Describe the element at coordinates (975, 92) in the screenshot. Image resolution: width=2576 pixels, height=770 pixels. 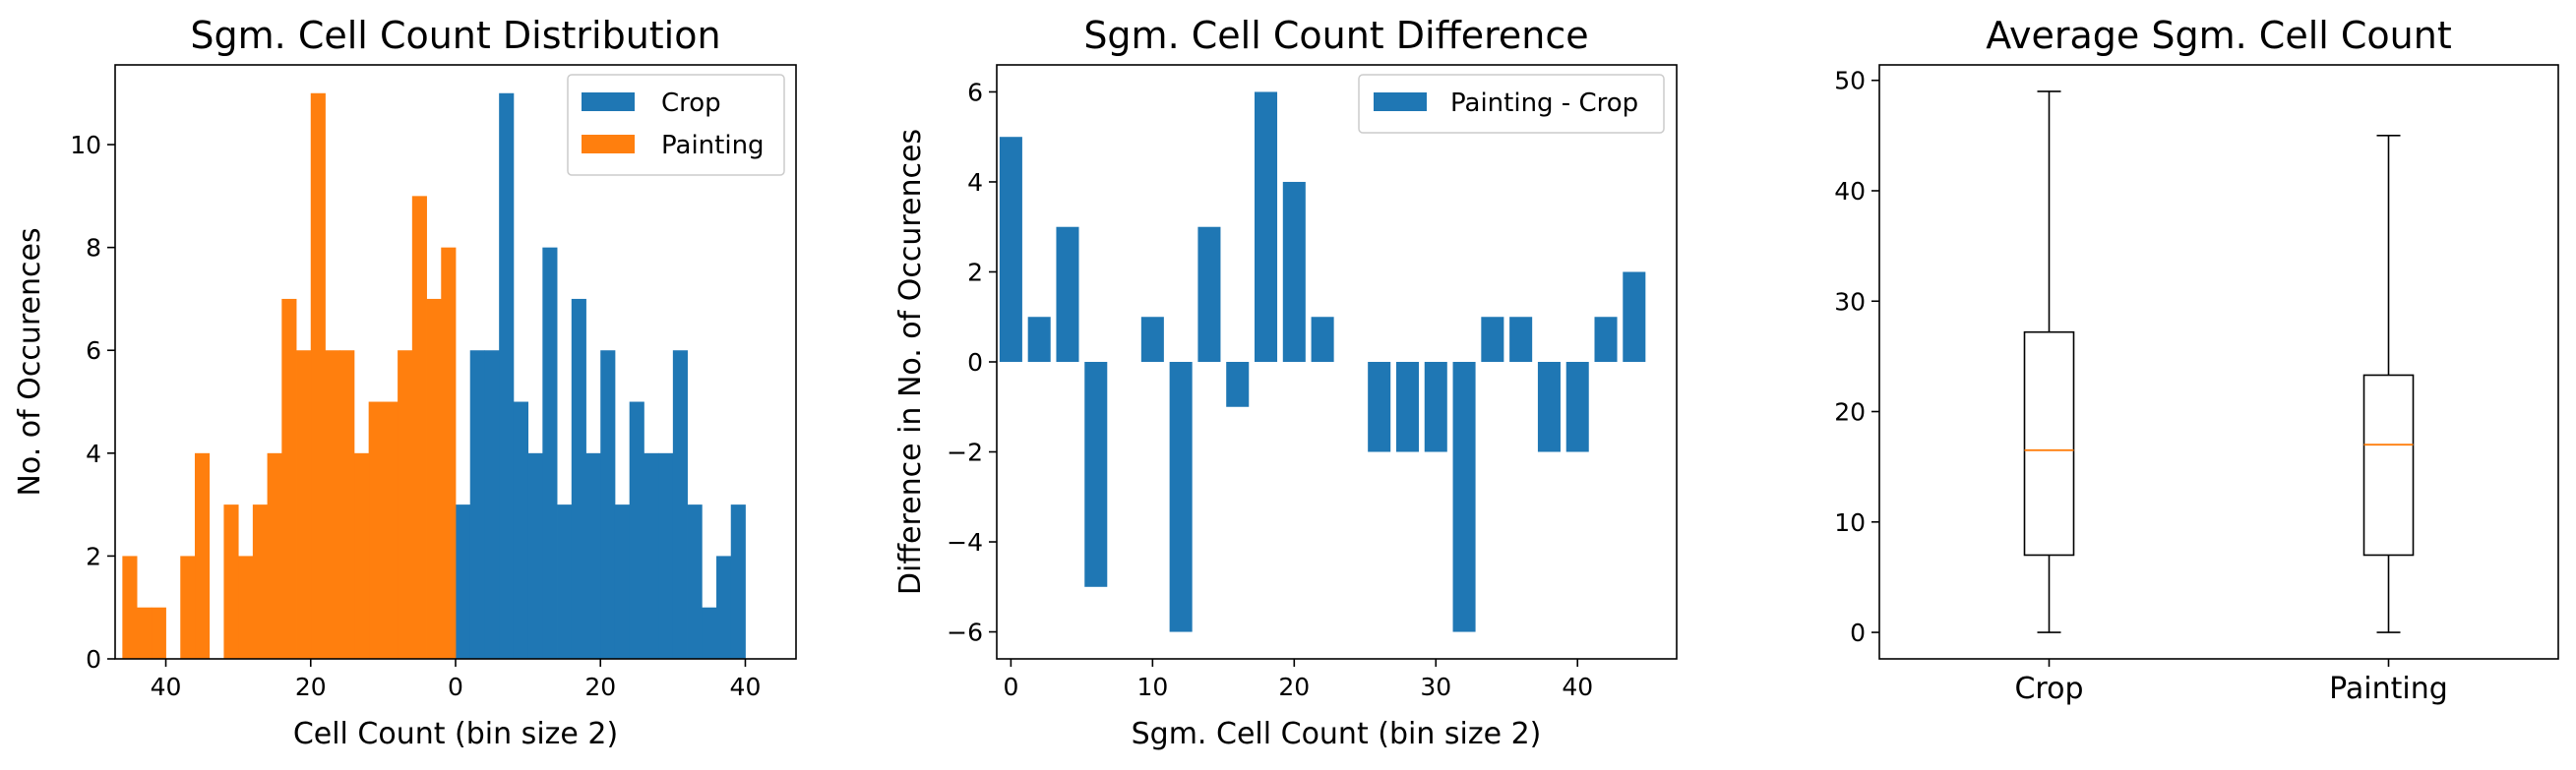
I see `difference-y-tick-label: 6` at that location.